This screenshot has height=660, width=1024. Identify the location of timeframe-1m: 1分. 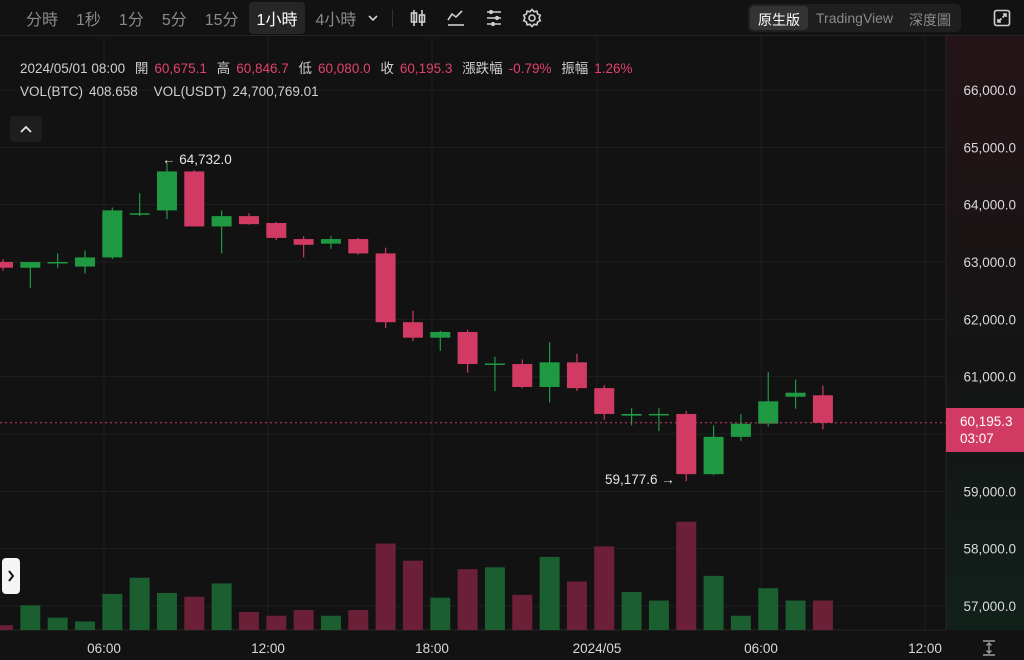
(131, 20).